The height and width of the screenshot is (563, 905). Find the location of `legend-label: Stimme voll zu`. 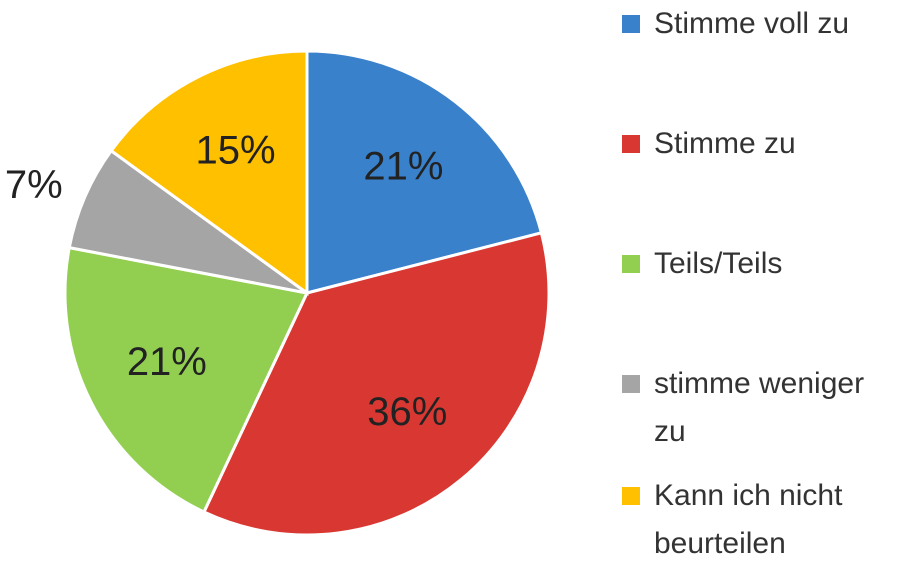

legend-label: Stimme voll zu is located at coordinates (752, 23).